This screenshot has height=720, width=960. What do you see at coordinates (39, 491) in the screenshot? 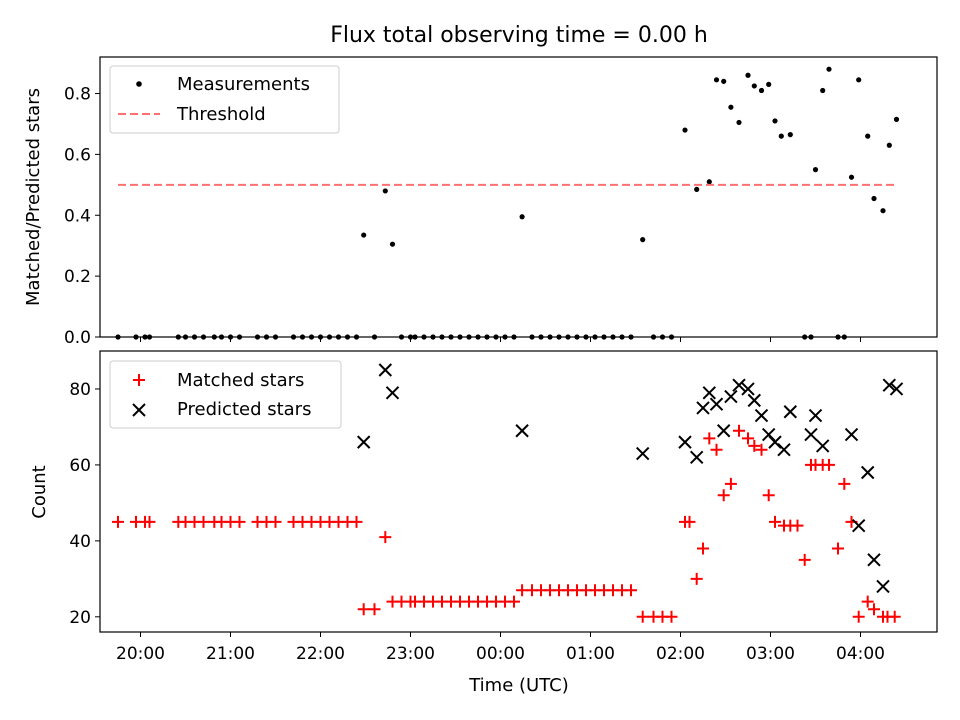
I see `count-y-axis-label: Count` at bounding box center [39, 491].